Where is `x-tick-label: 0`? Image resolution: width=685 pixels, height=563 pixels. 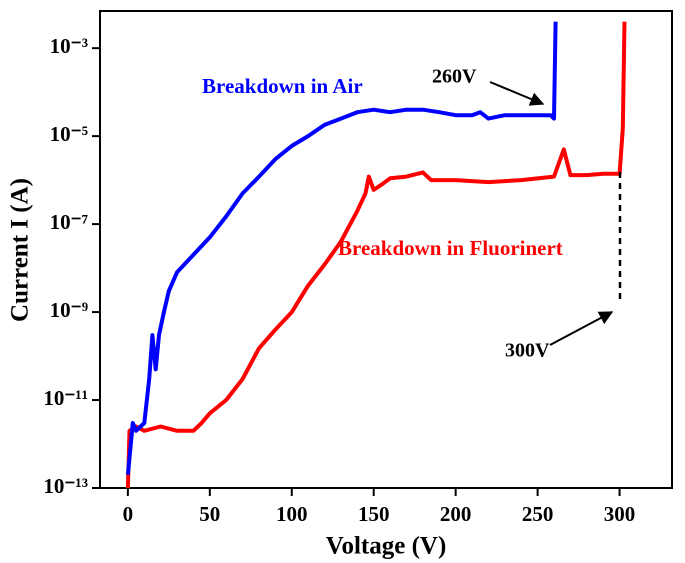
x-tick-label: 0 is located at coordinates (128, 514).